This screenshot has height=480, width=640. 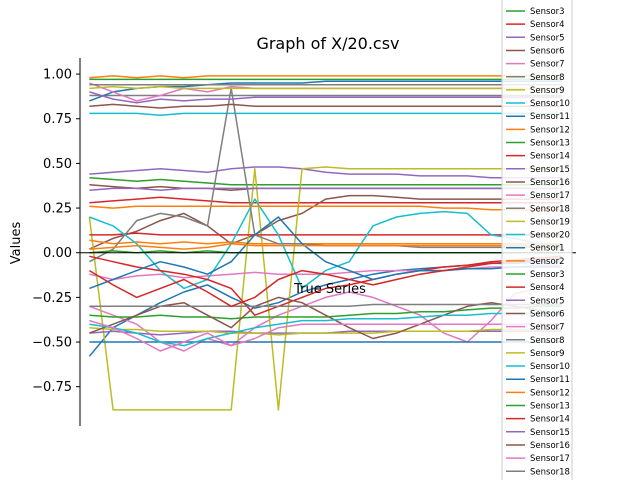 I want to click on y-tick-label: −0.25, so click(x=52, y=298).